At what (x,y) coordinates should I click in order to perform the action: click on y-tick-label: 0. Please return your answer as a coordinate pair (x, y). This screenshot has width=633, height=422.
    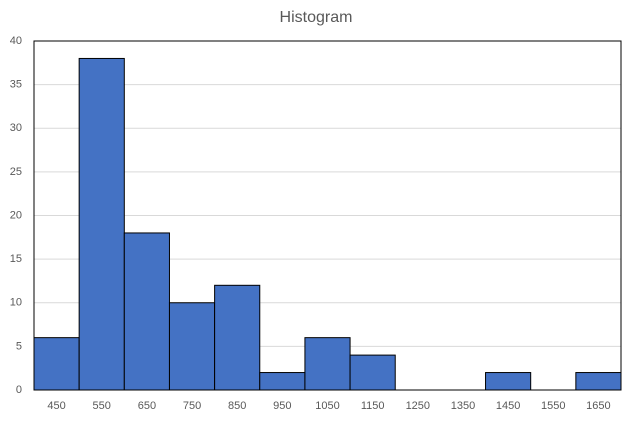
    Looking at the image, I should click on (19, 390).